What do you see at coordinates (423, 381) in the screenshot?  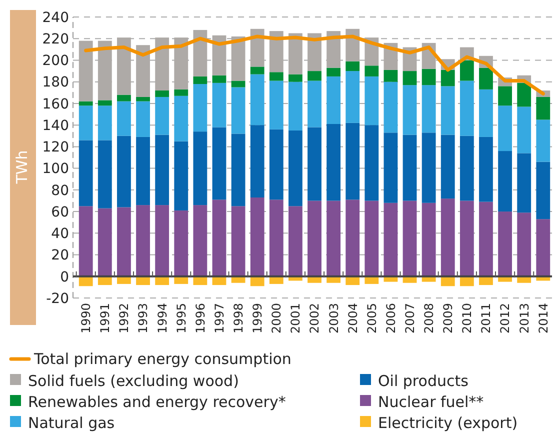 I see `legend-label: Oil products` at bounding box center [423, 381].